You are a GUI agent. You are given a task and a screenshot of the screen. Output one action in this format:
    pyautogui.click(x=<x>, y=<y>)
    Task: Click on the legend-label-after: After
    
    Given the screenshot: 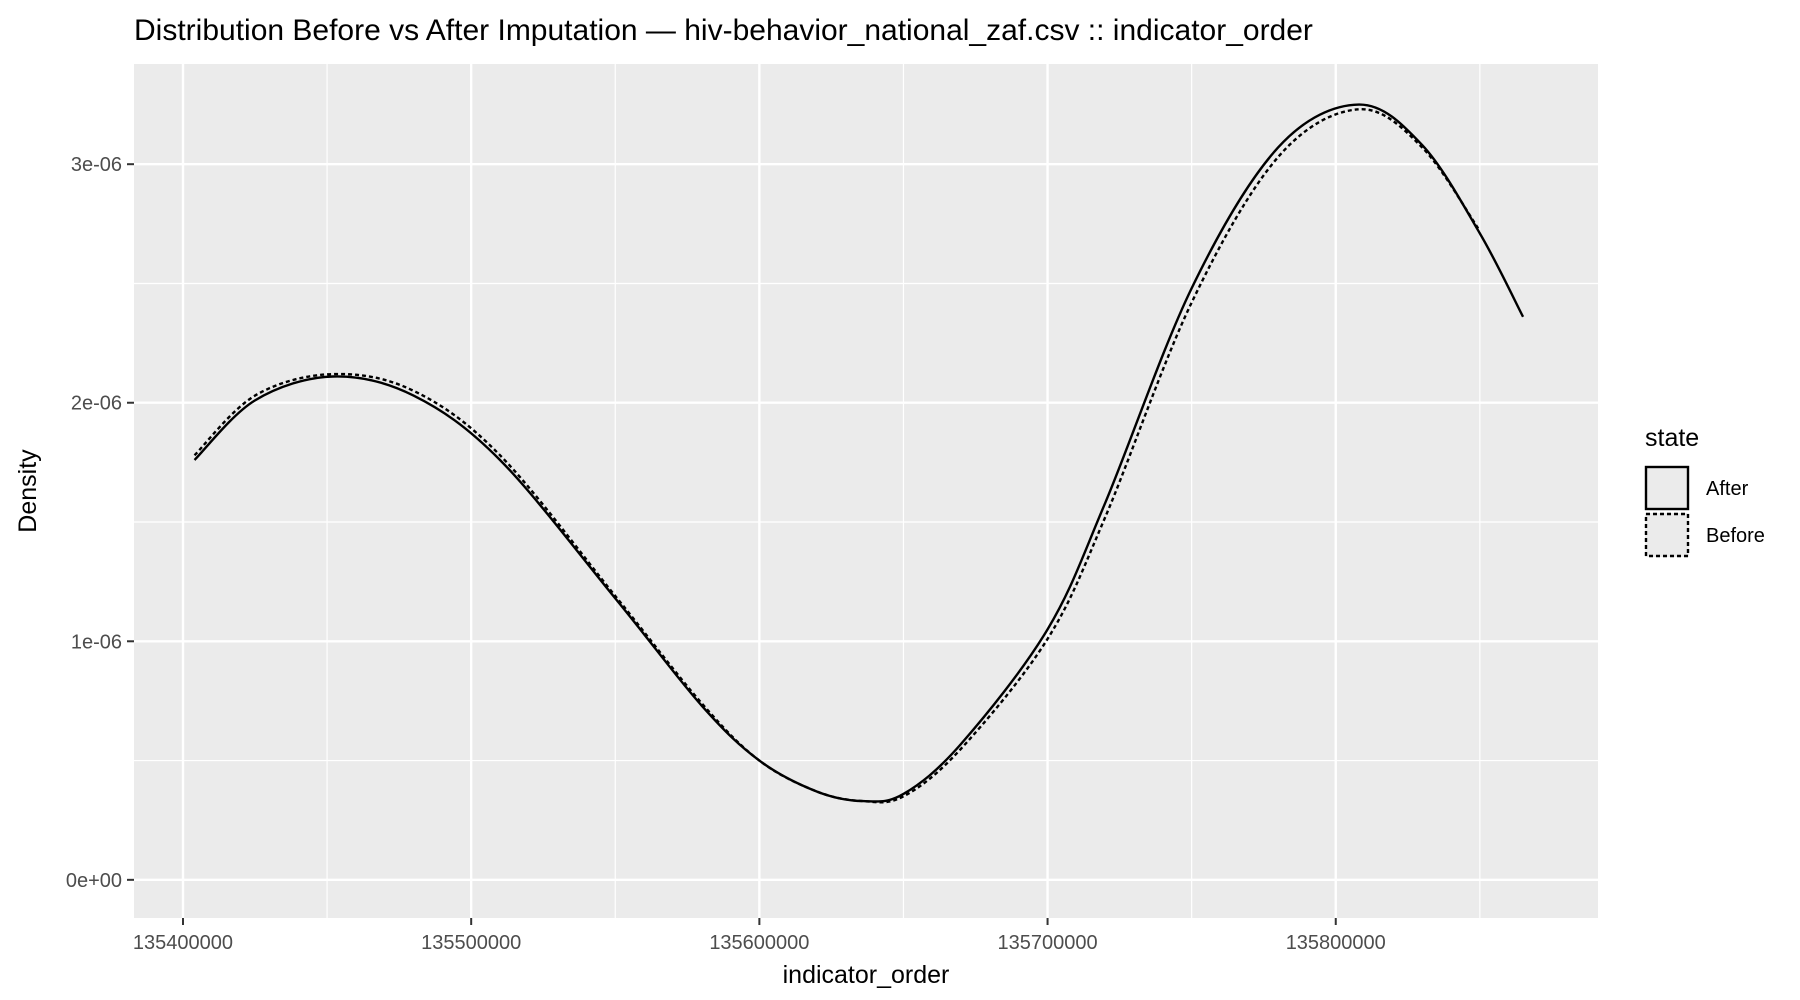 What is the action you would take?
    pyautogui.click(x=1727, y=489)
    